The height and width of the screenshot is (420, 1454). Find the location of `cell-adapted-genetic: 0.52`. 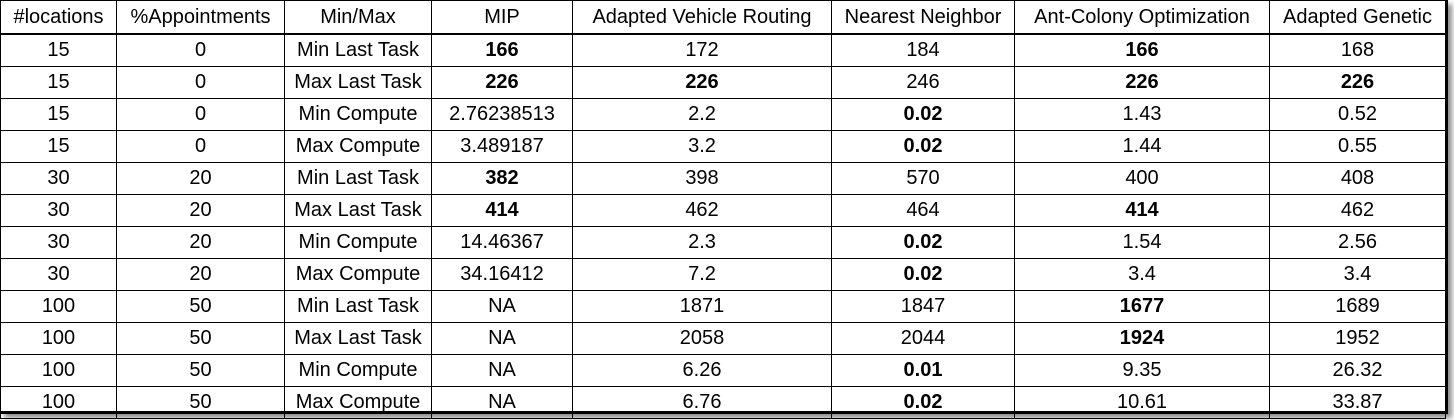

cell-adapted-genetic: 0.52 is located at coordinates (1357, 114).